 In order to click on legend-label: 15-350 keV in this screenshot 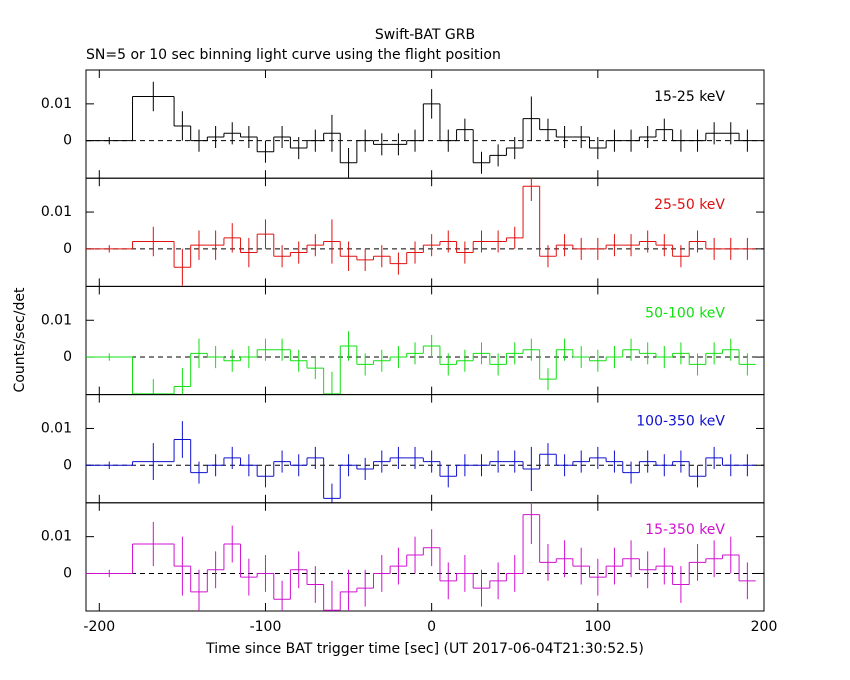, I will do `click(685, 530)`.